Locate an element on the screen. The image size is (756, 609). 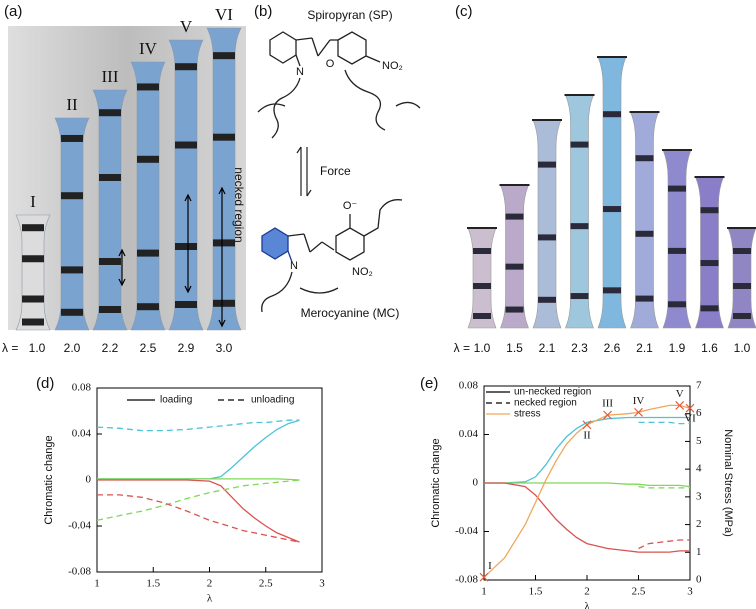
y2-tick-label: 4 is located at coordinates (699, 469).